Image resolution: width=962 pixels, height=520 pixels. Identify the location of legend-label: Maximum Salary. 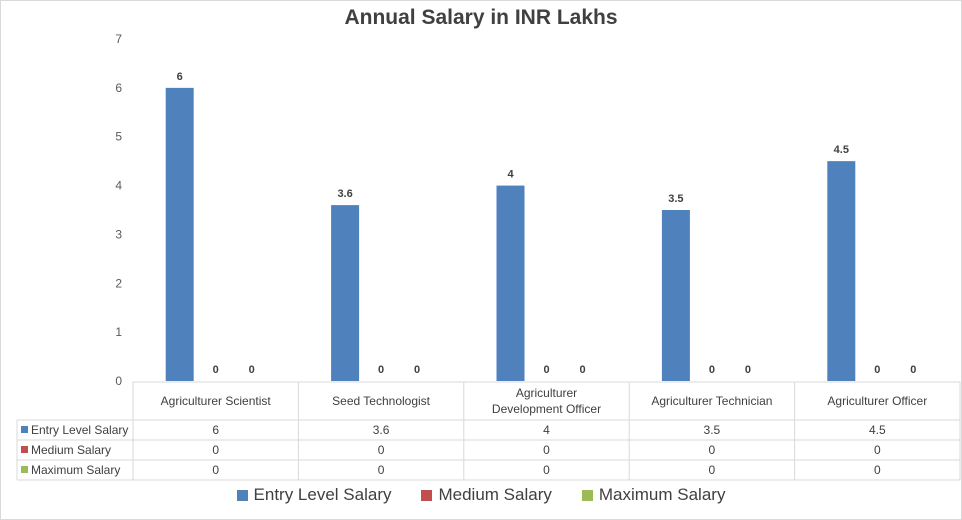
(662, 494).